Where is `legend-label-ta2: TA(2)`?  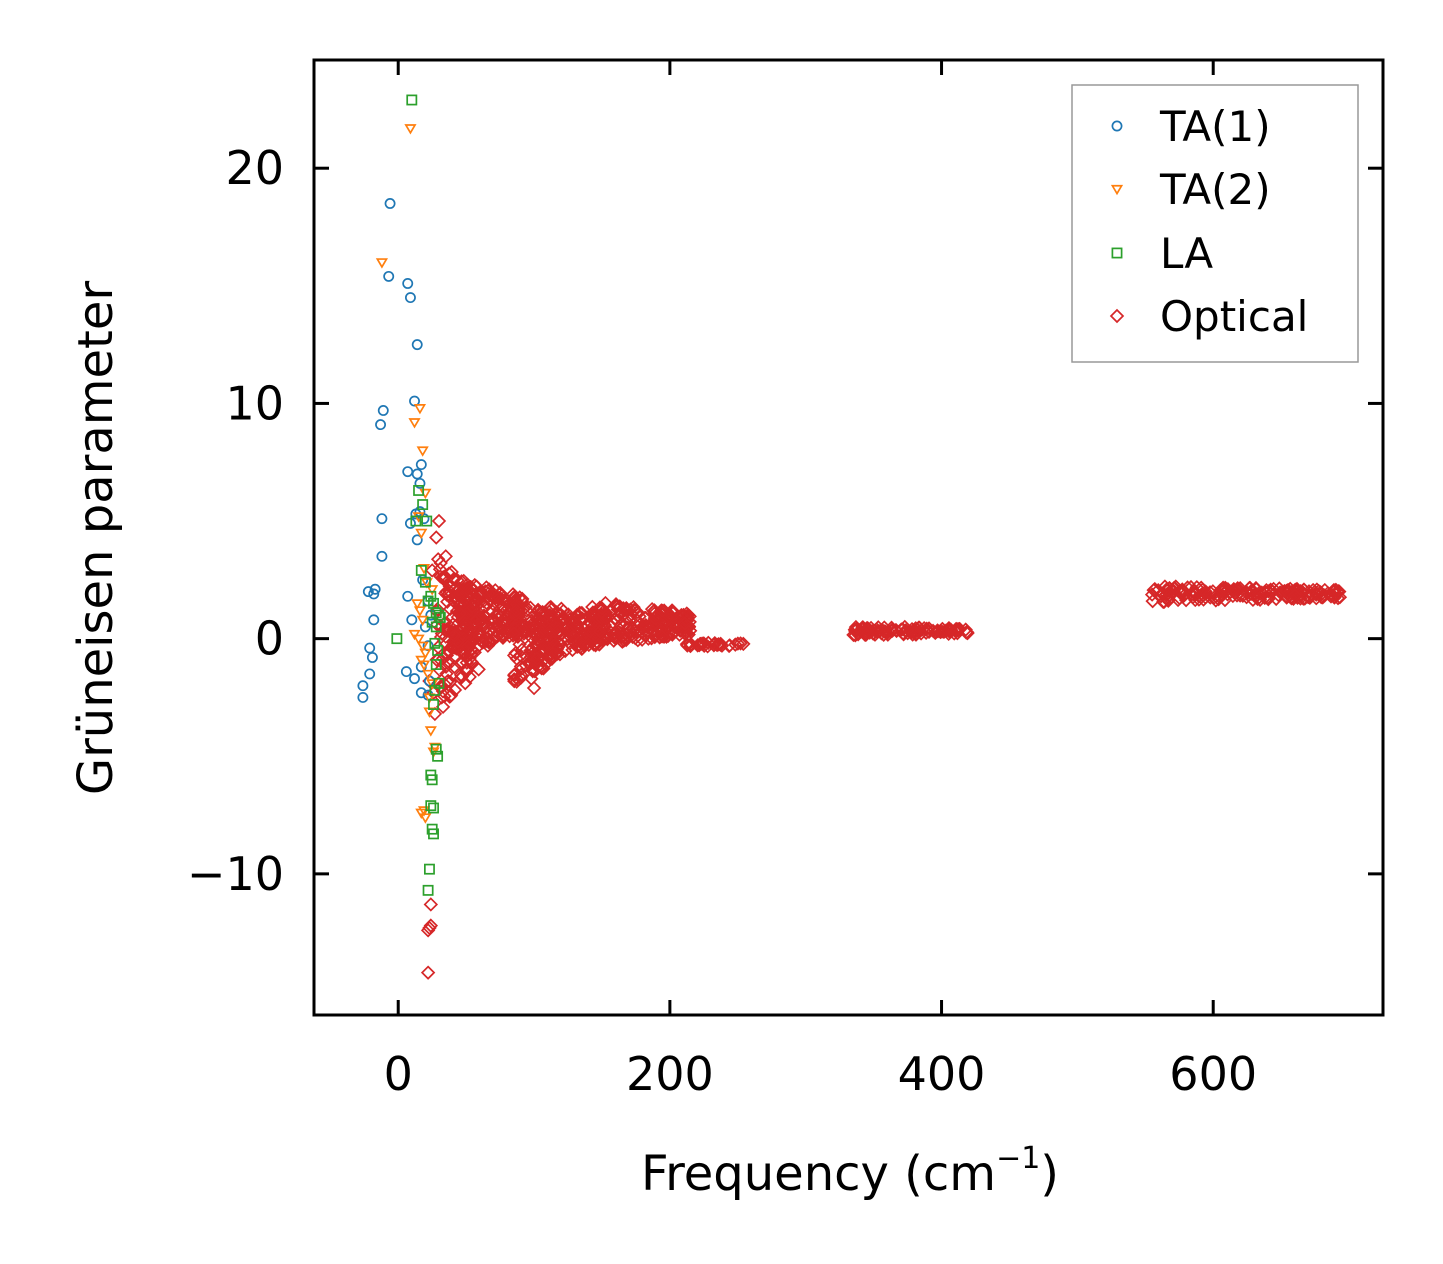 legend-label-ta2: TA(2) is located at coordinates (1215, 189).